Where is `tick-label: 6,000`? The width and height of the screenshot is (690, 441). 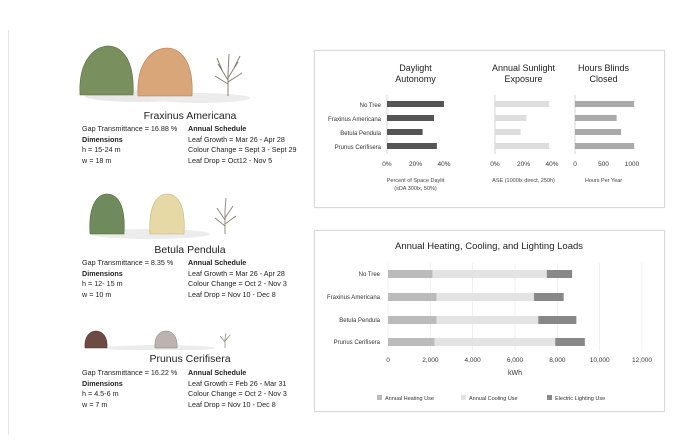
tick-label: 6,000 is located at coordinates (515, 360).